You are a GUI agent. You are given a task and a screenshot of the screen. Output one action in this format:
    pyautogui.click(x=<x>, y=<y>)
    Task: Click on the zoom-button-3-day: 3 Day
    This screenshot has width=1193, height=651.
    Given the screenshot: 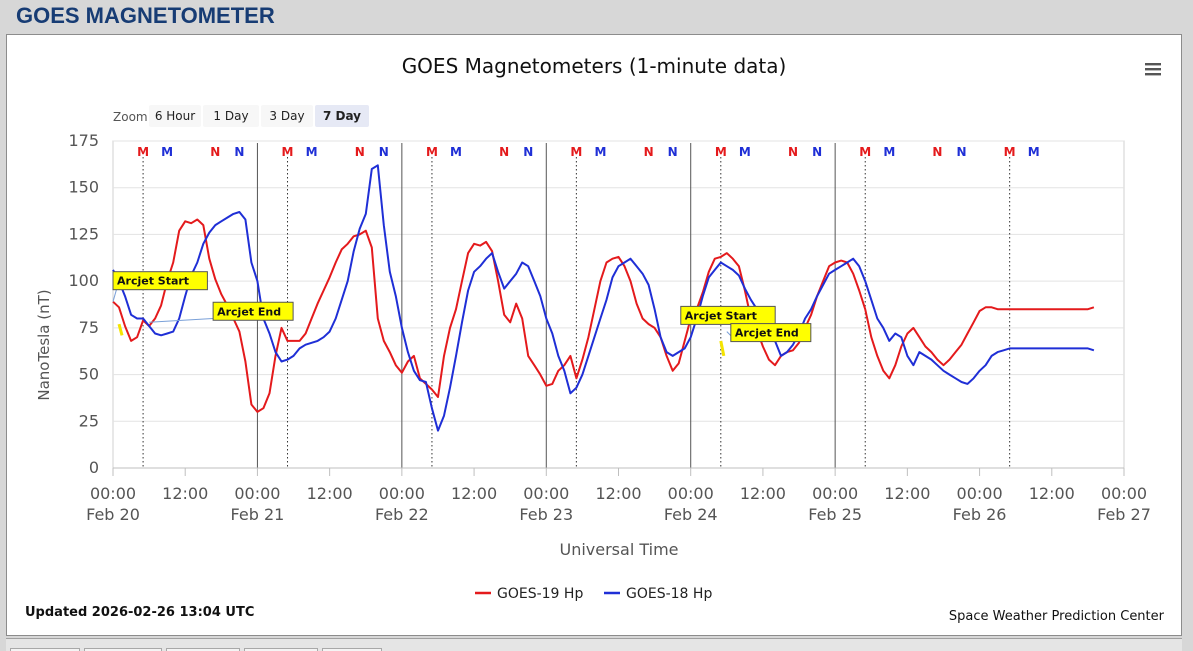 What is the action you would take?
    pyautogui.click(x=287, y=116)
    